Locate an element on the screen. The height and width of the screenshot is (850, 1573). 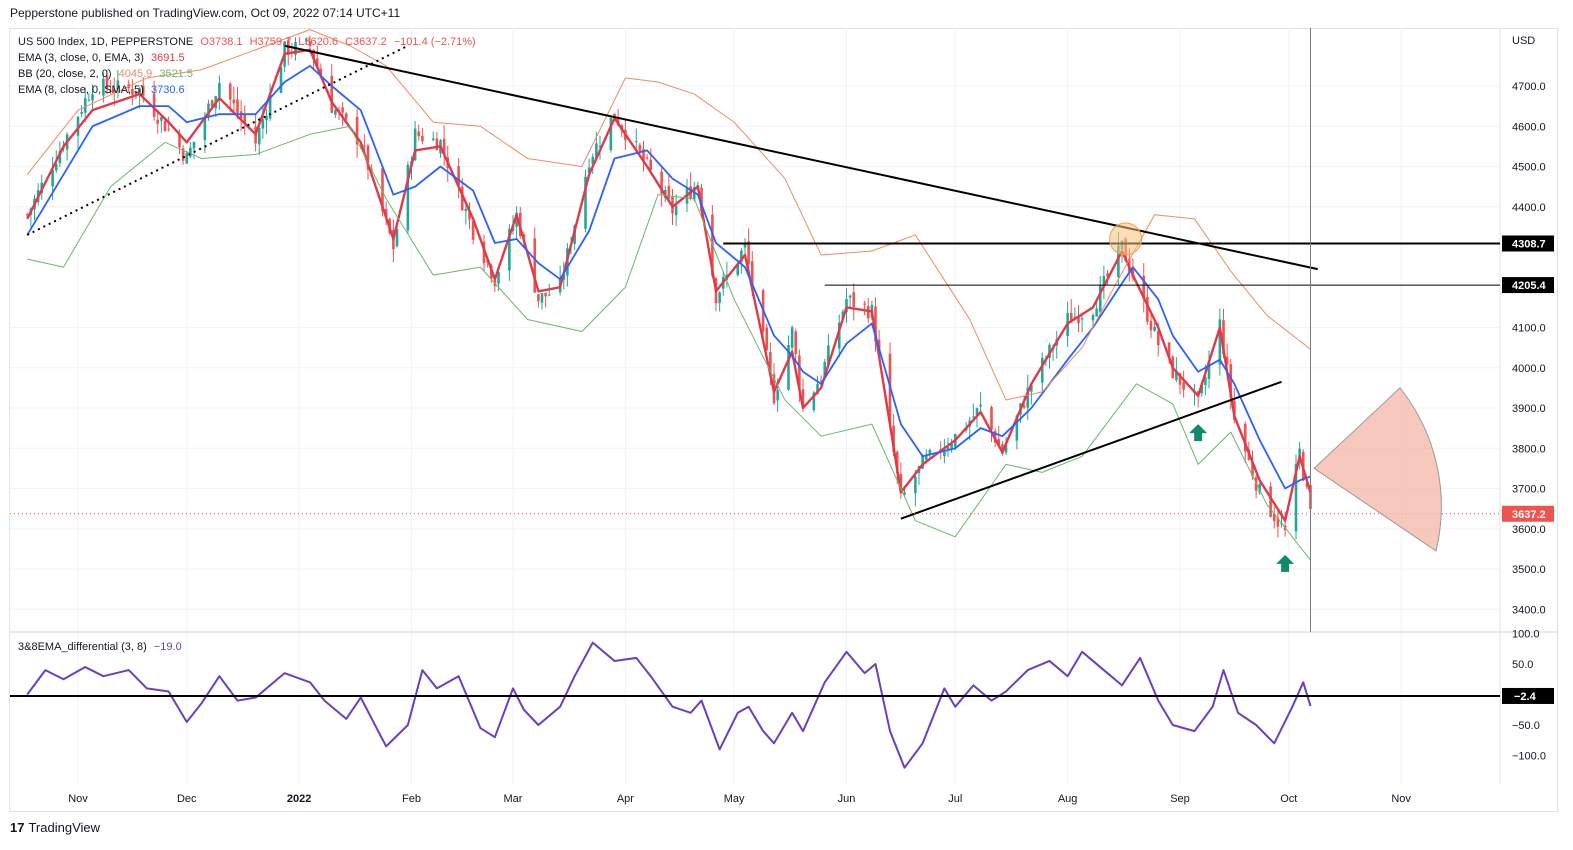
legend-oscillator: 3&8EMA_differential (3, 8) −19.0 is located at coordinates (100, 647).